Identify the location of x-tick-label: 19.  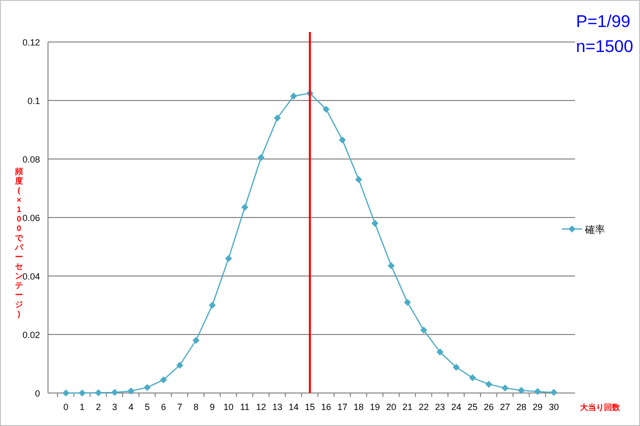
(375, 407).